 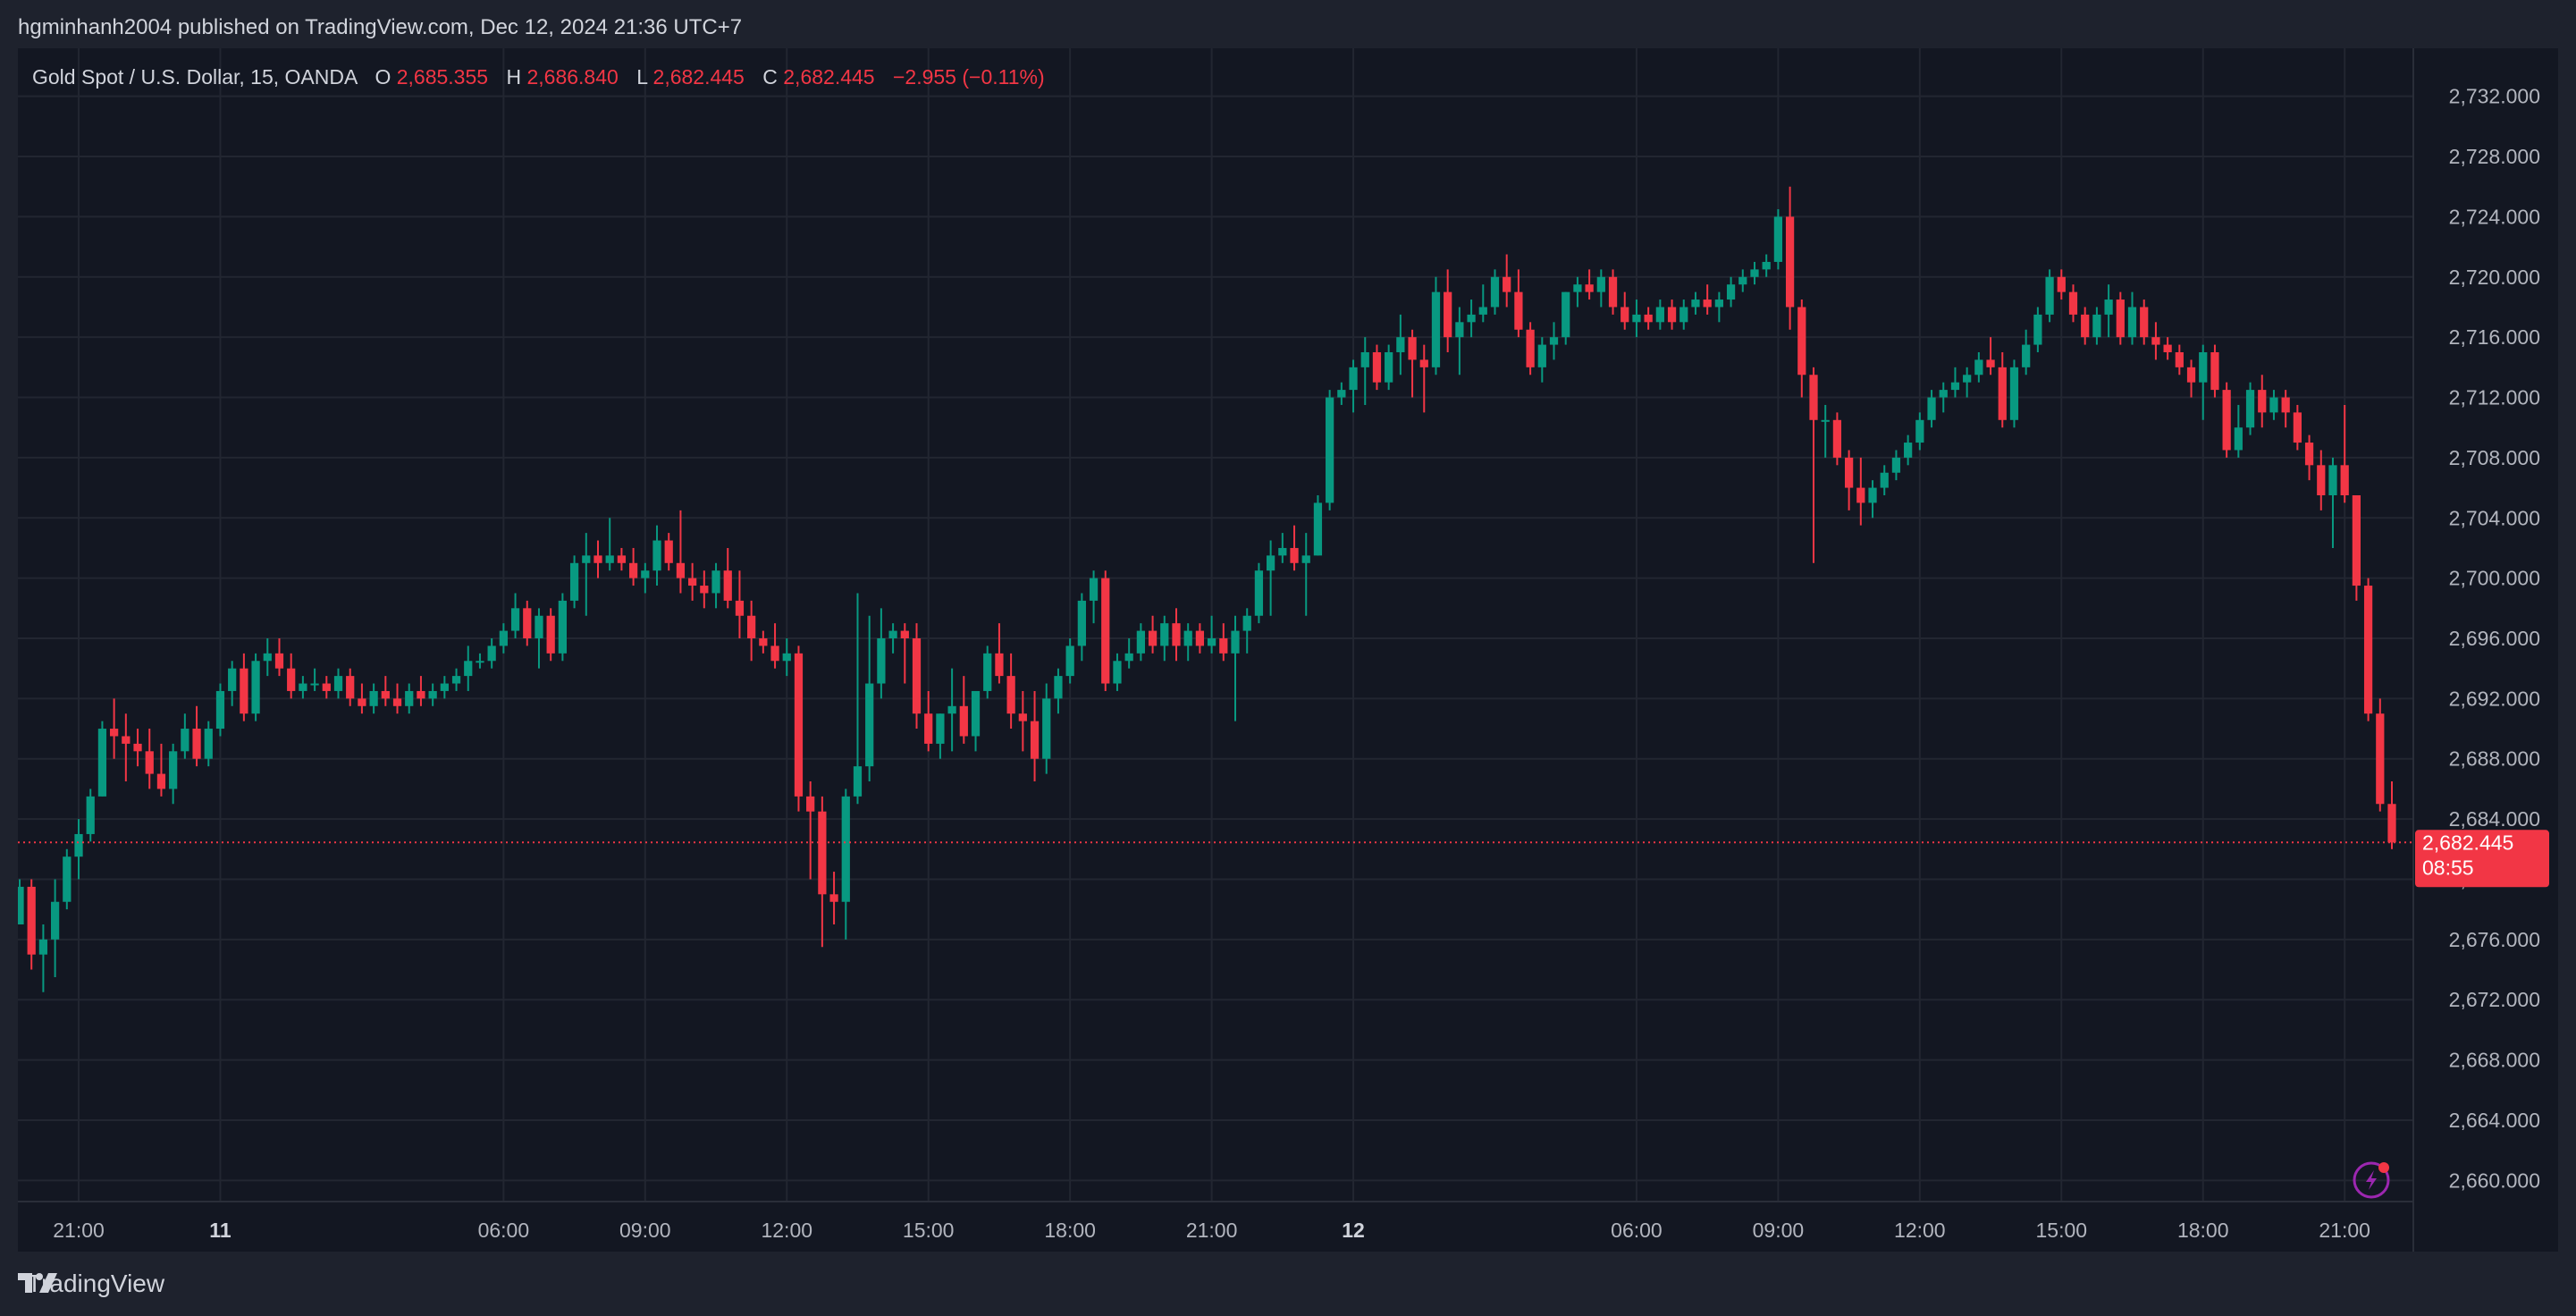 What do you see at coordinates (2372, 1180) in the screenshot?
I see `lightning-icon` at bounding box center [2372, 1180].